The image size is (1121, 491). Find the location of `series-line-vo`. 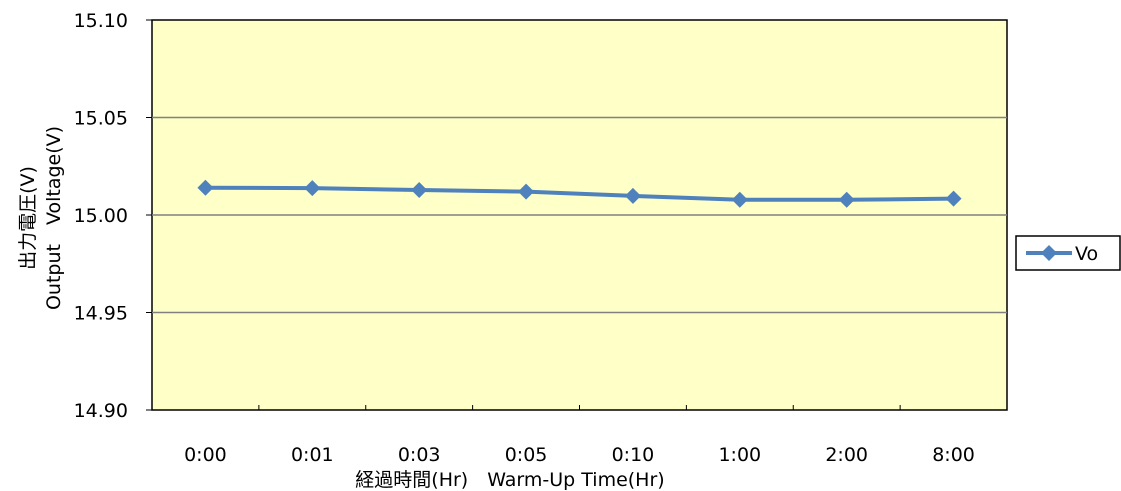

series-line-vo is located at coordinates (579, 193).